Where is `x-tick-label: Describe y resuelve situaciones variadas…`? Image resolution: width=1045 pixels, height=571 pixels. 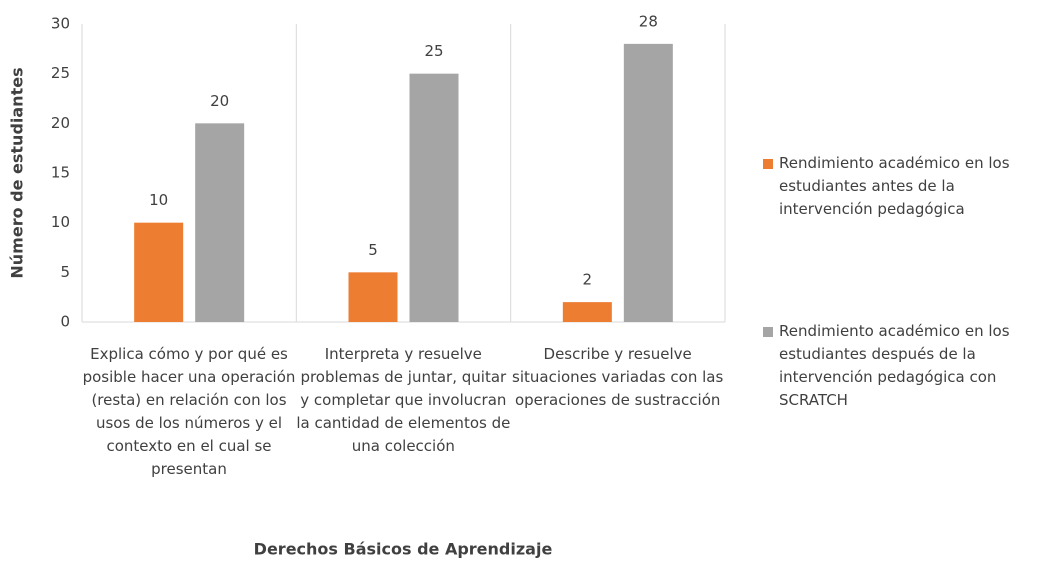 x-tick-label: Describe y resuelve situaciones variadas… is located at coordinates (618, 377).